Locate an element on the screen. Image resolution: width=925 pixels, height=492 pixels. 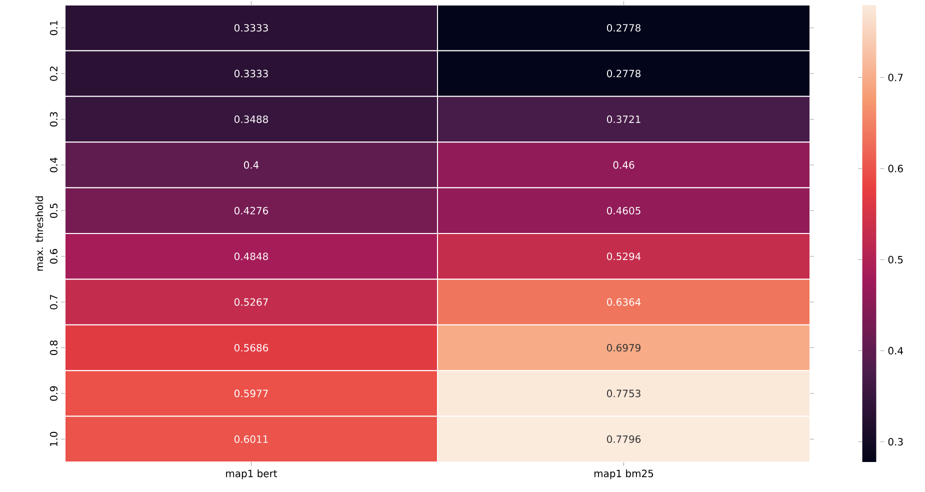
data-label: 0.46 is located at coordinates (623, 165).